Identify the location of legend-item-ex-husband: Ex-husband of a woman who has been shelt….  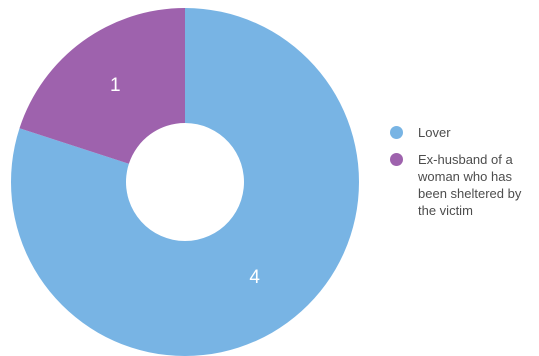
(464, 185).